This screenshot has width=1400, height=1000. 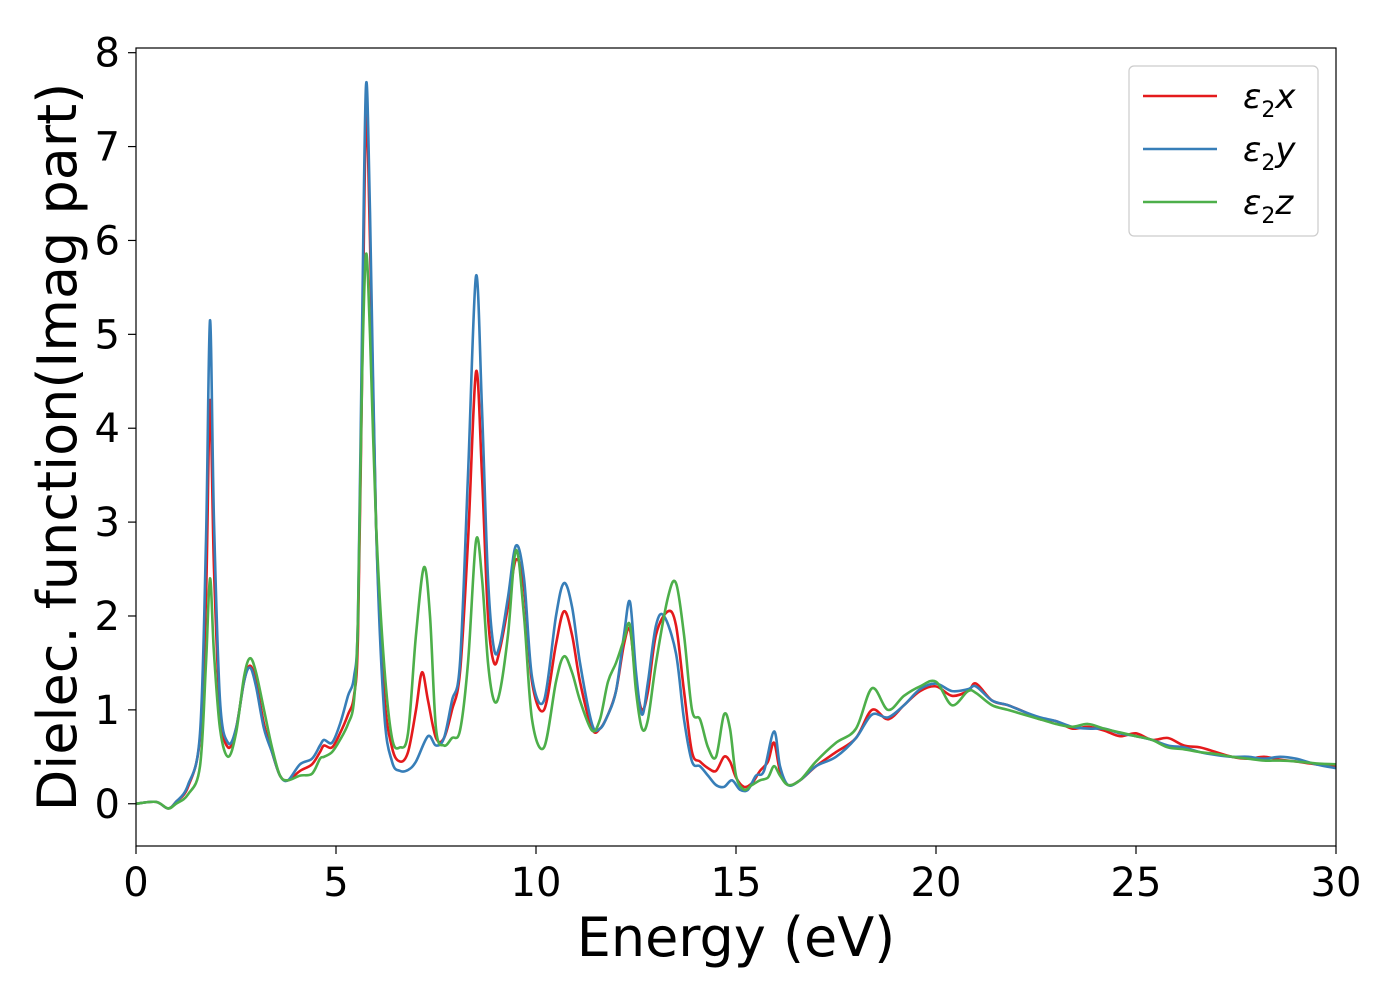 I want to click on y-tick-label: 2, so click(x=107, y=617).